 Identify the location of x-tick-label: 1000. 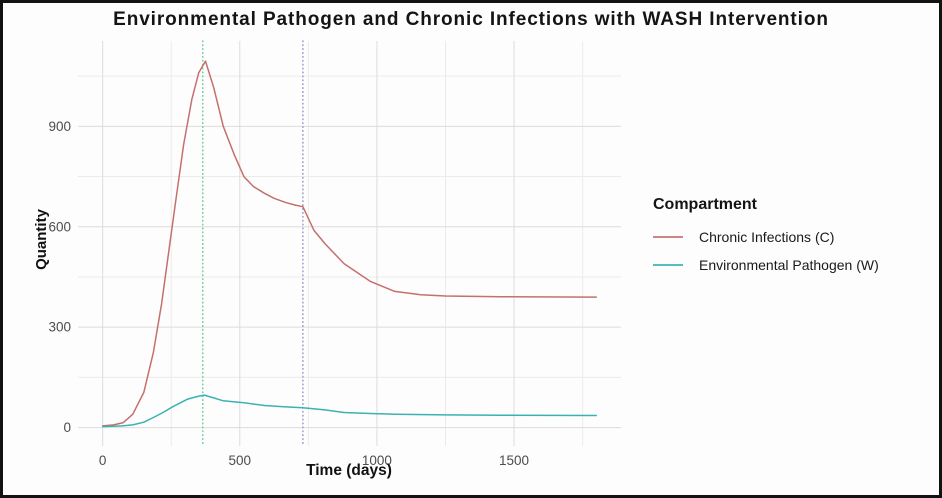
(377, 460).